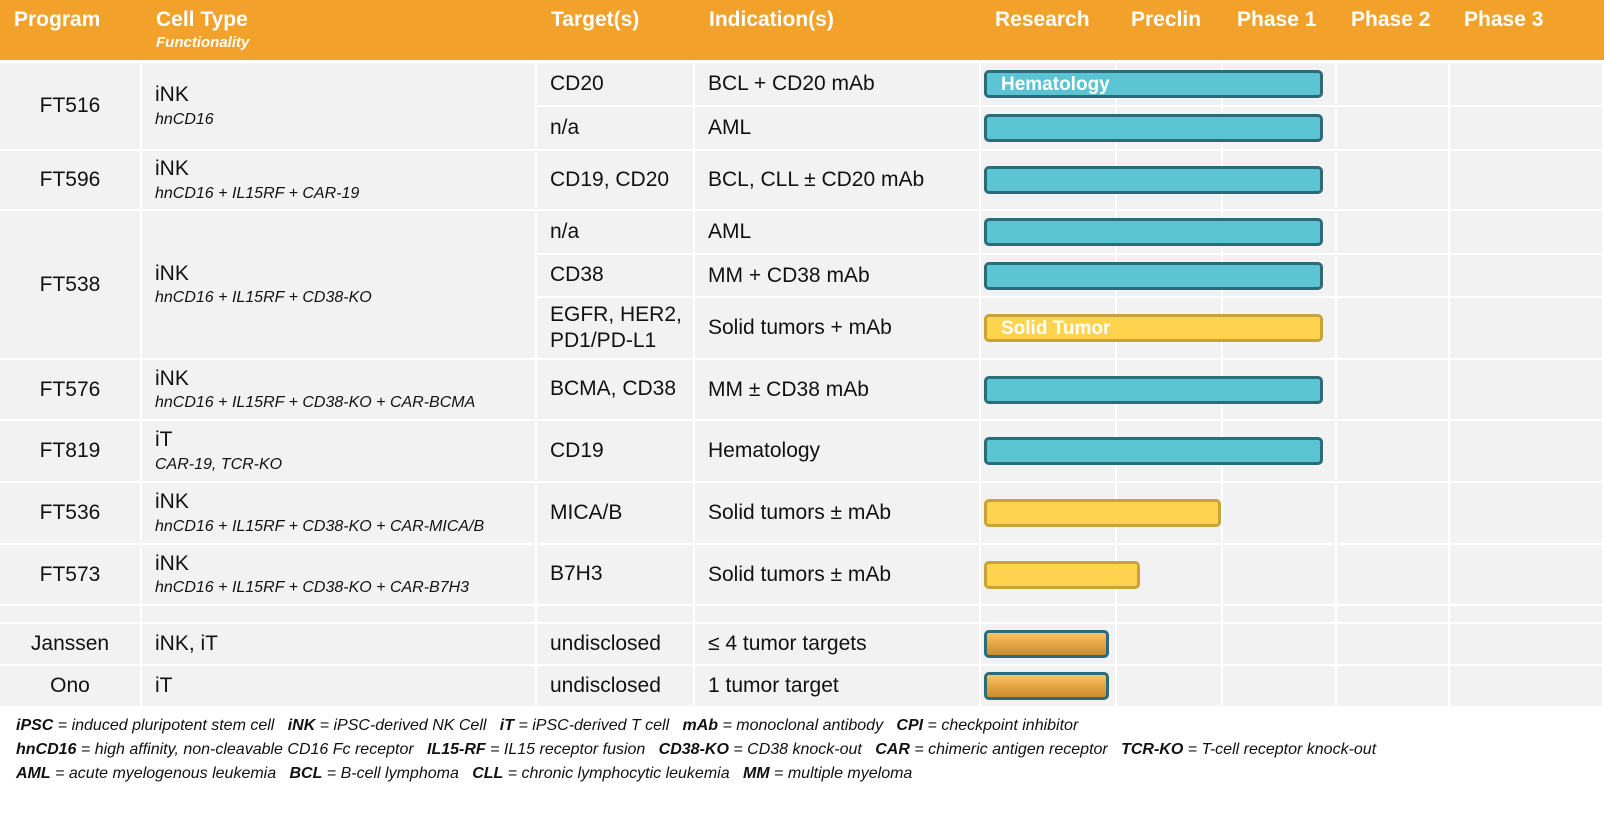  I want to click on indication-cell: 1 tumor target, so click(837, 686).